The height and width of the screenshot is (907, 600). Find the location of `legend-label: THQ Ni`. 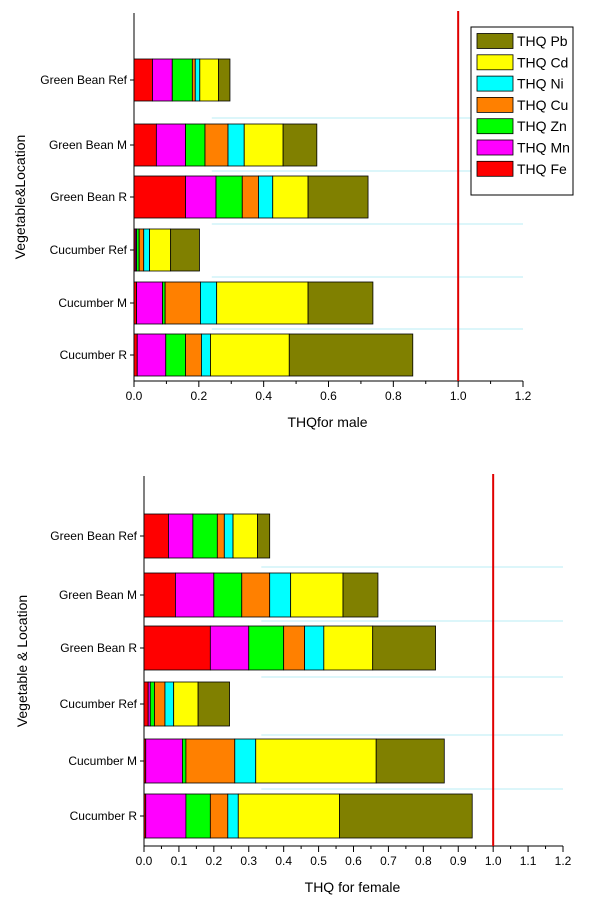

legend-label: THQ Ni is located at coordinates (540, 84).